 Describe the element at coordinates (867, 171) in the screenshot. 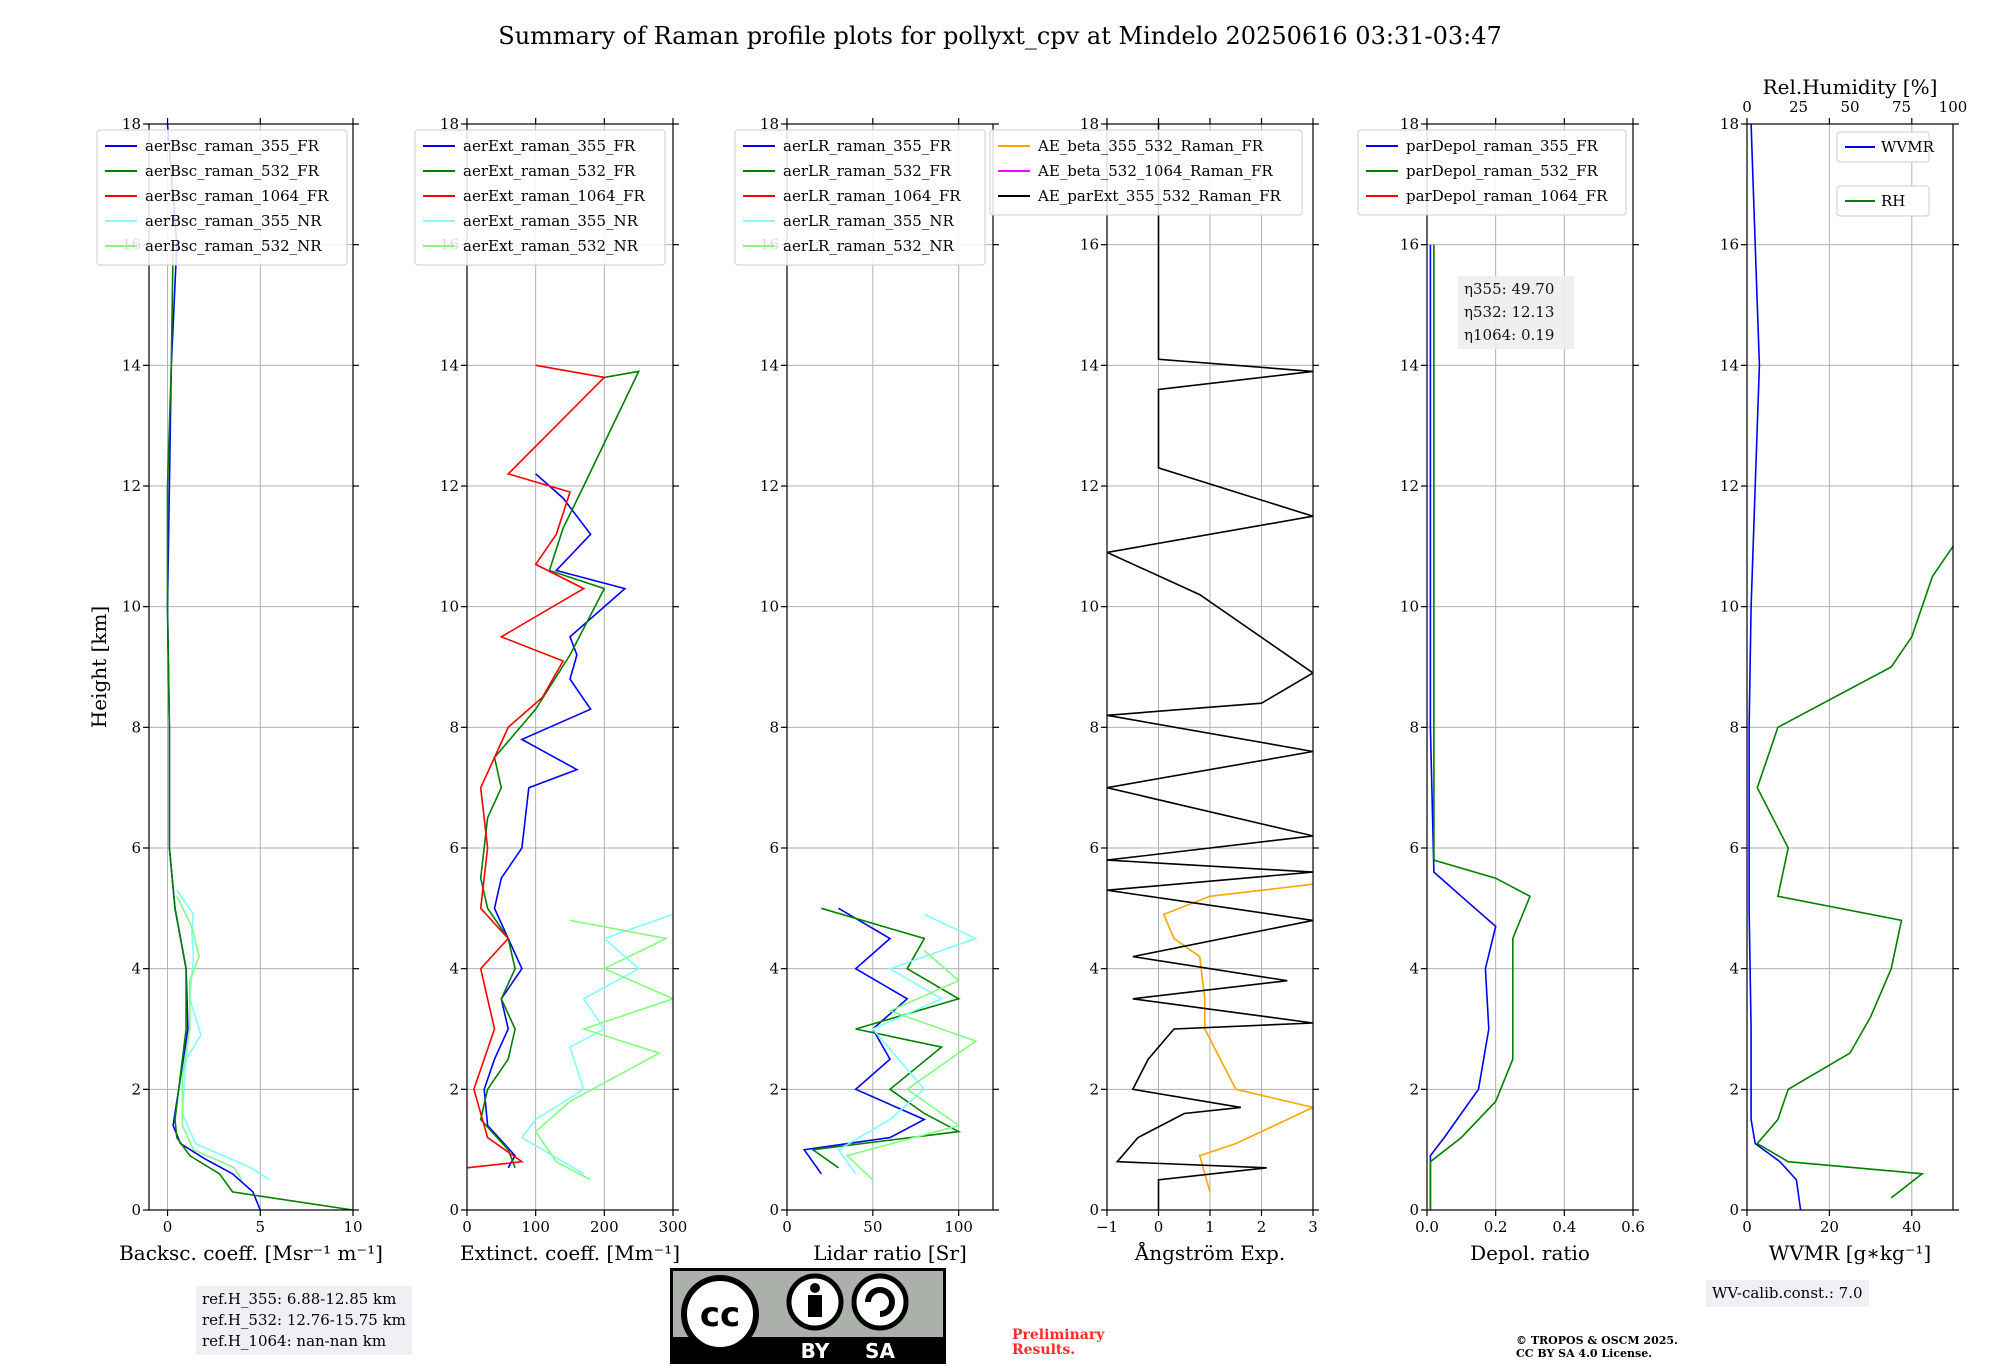

I see `legend-entry-aerLR_raman_532_FR: aerLR_raman_532_FR` at that location.